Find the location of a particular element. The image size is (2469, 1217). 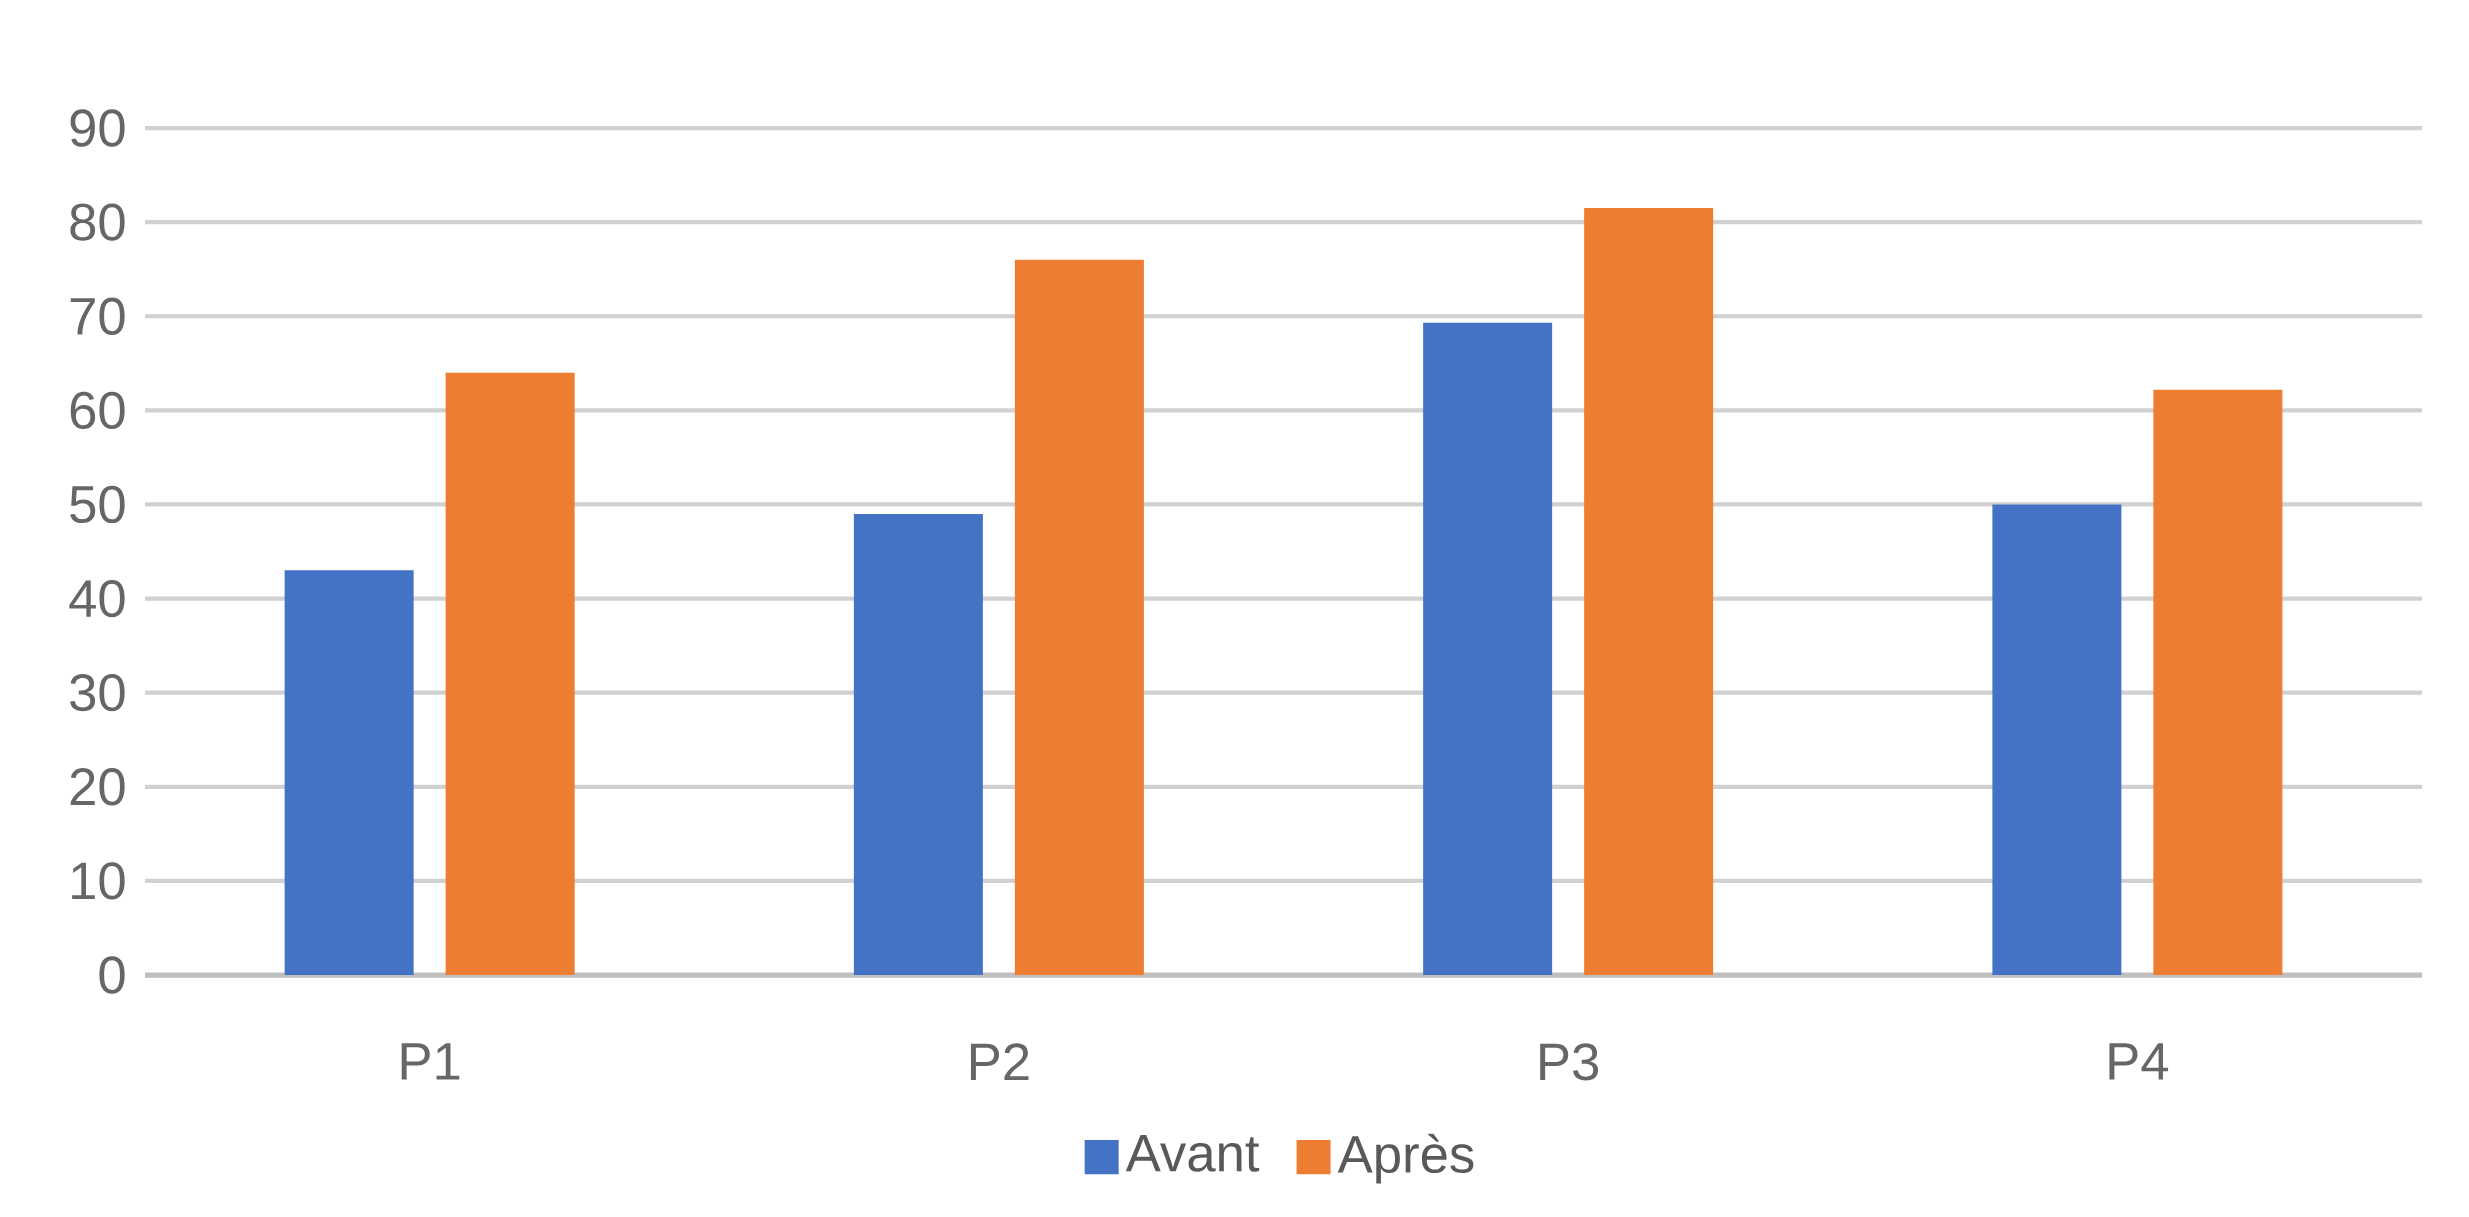

x-tick-label: P2 is located at coordinates (999, 1062).